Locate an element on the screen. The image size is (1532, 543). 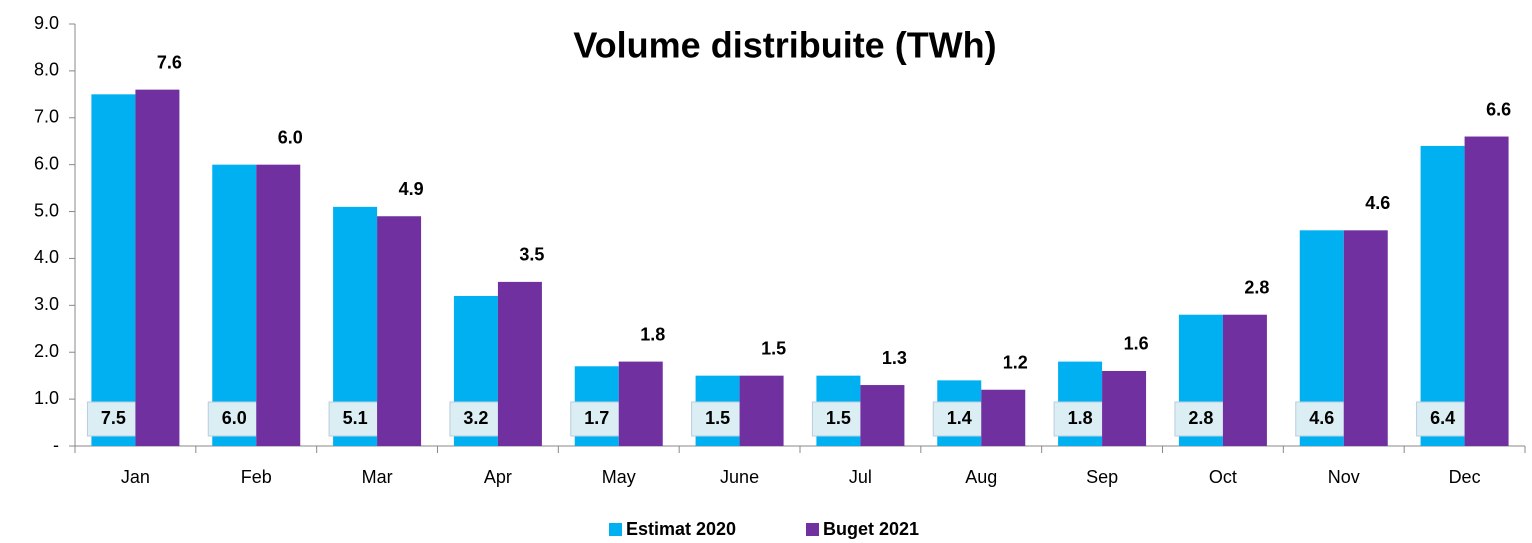
x-tick-label: Apr is located at coordinates (498, 477).